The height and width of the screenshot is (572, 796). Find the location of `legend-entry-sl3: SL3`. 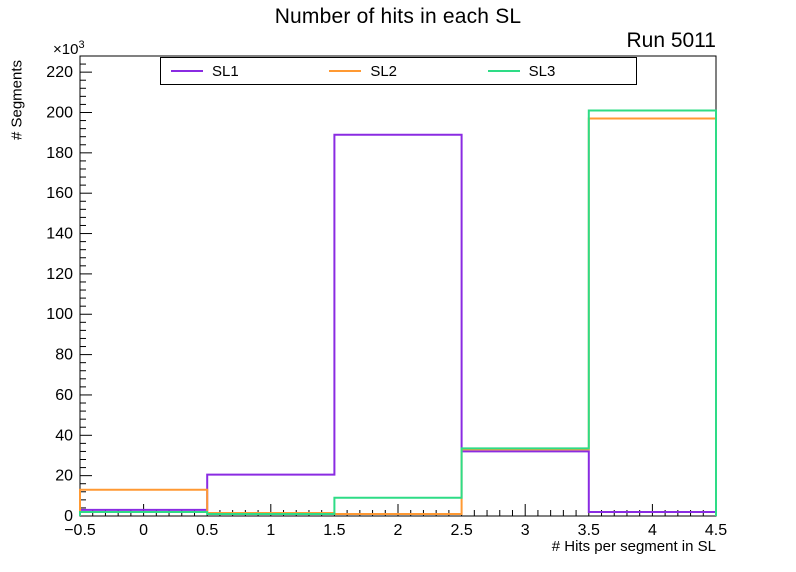

legend-entry-sl3: SL3 is located at coordinates (557, 71).